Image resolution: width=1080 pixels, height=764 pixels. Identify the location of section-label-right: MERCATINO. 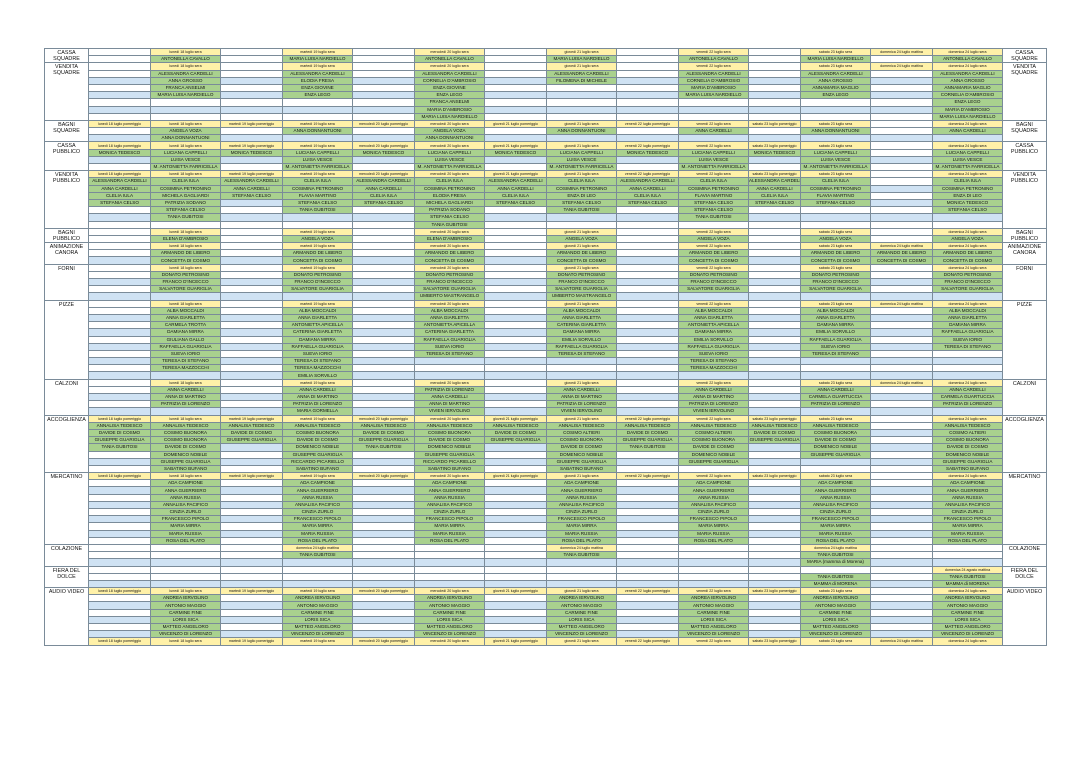
(1024, 508).